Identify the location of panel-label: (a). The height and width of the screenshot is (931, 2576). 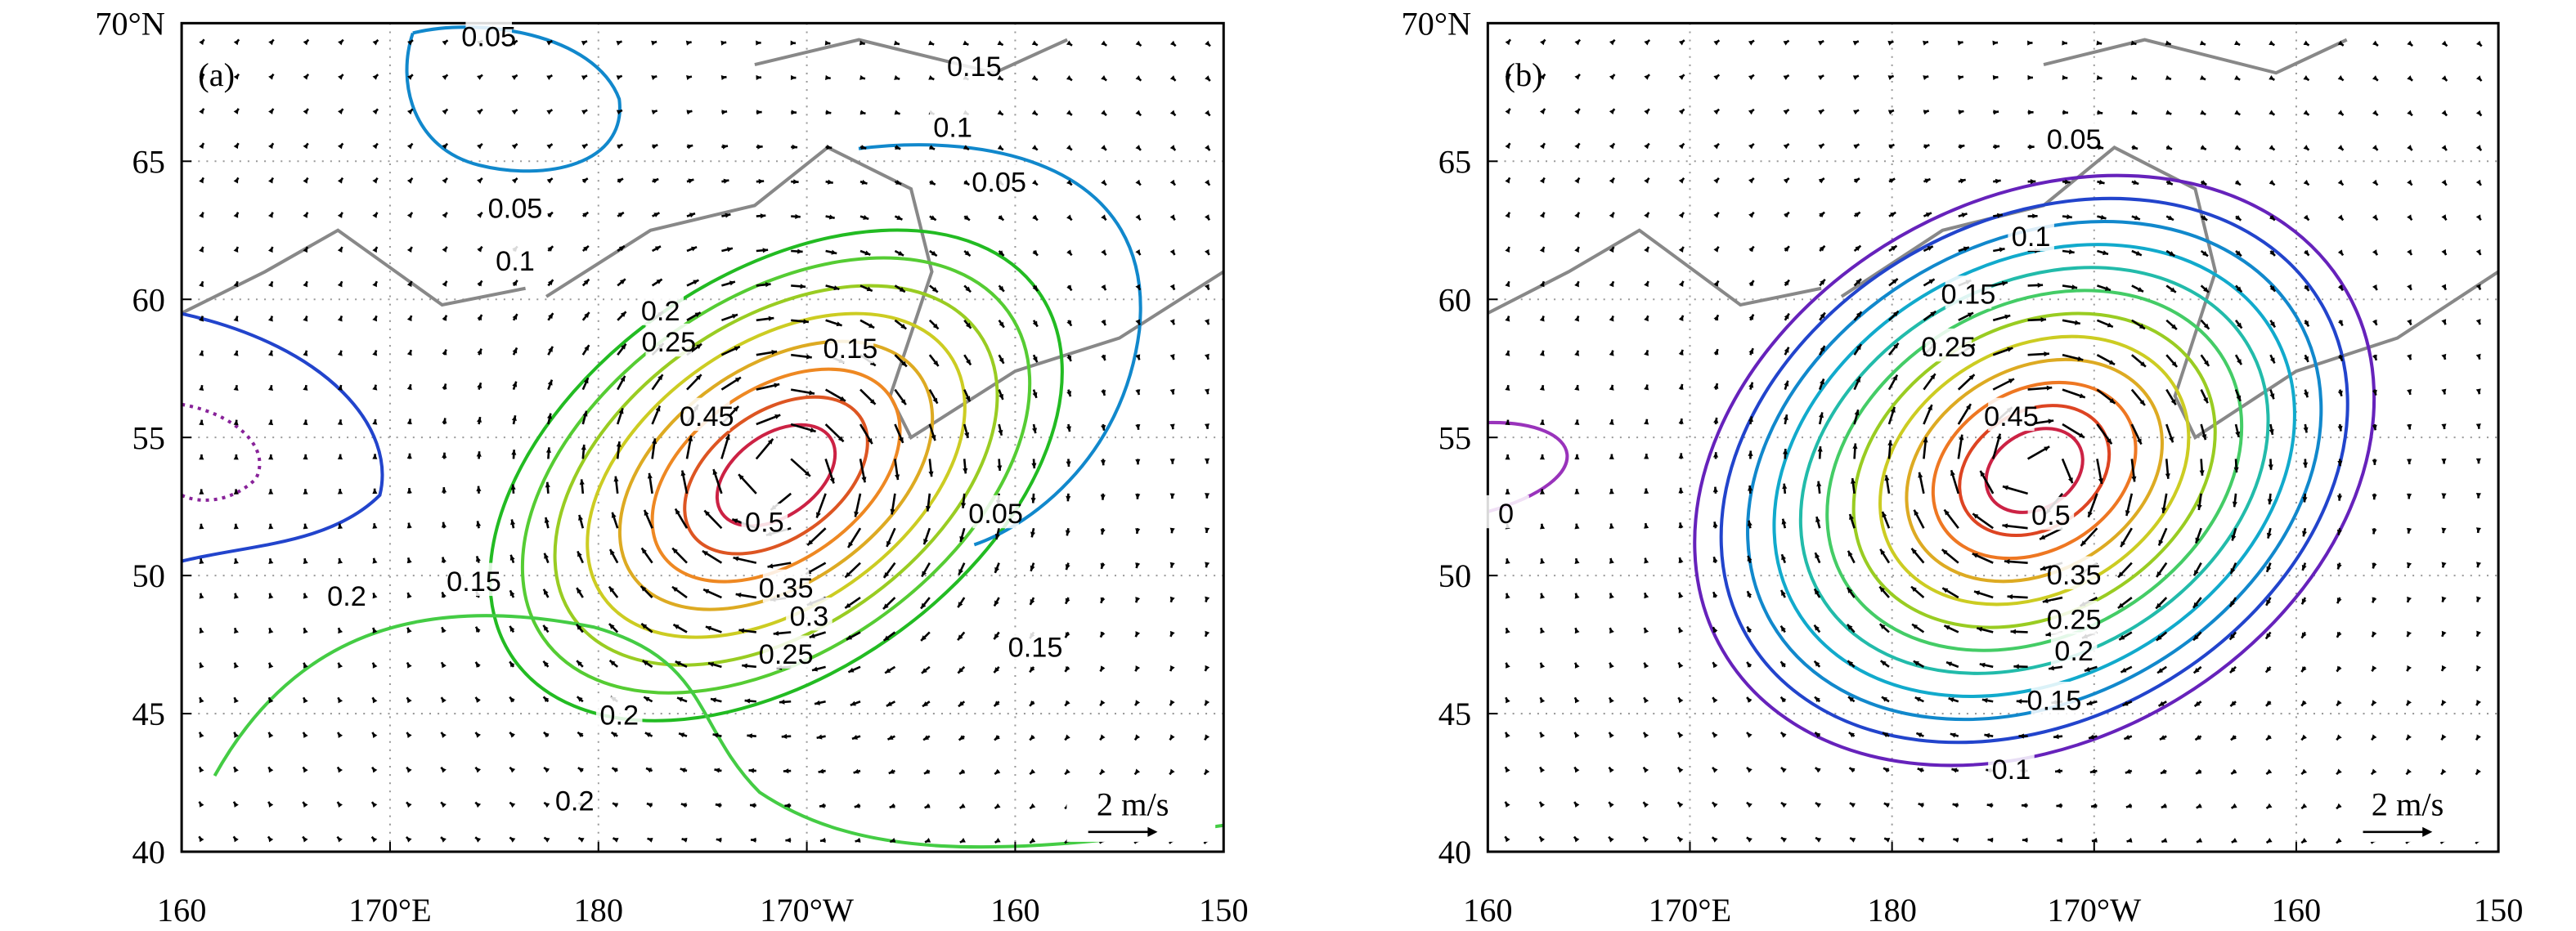
(216, 74).